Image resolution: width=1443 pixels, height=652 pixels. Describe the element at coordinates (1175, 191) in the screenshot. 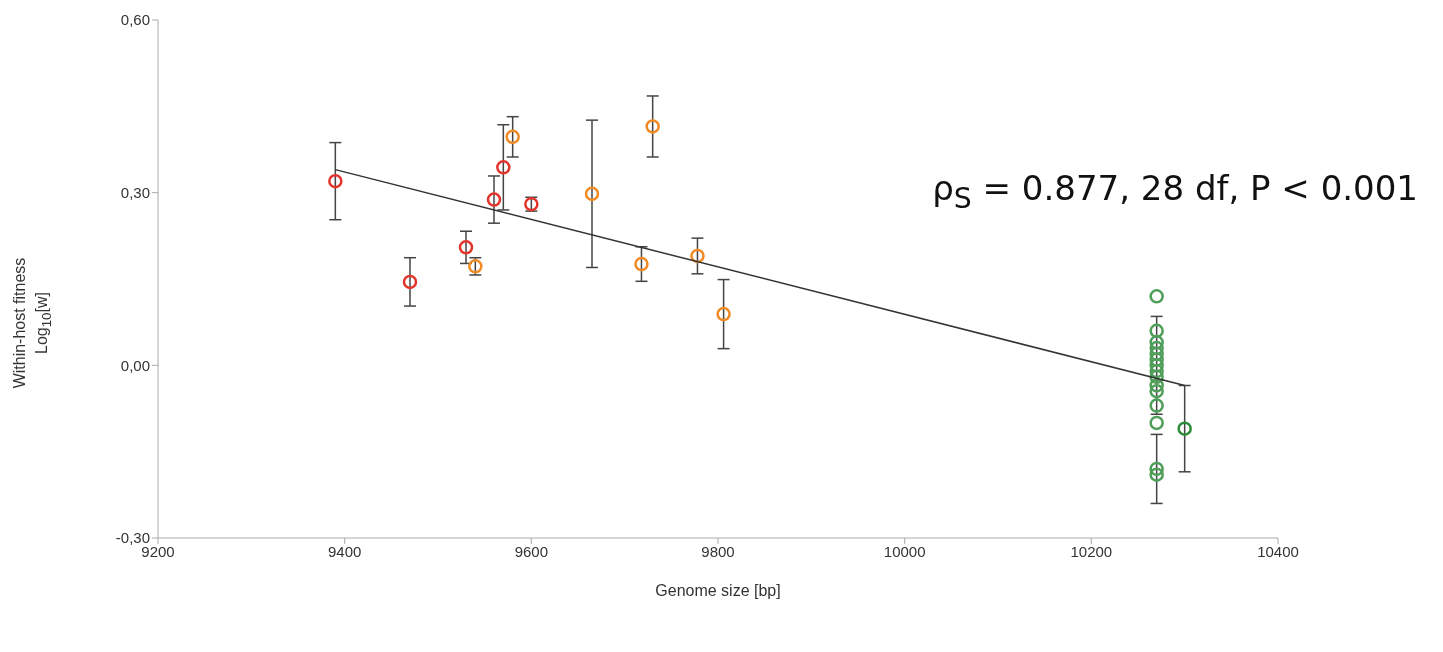

I see `annotation: ρ$_{S}$ = 0.877, 28 df, P < 0.001` at that location.